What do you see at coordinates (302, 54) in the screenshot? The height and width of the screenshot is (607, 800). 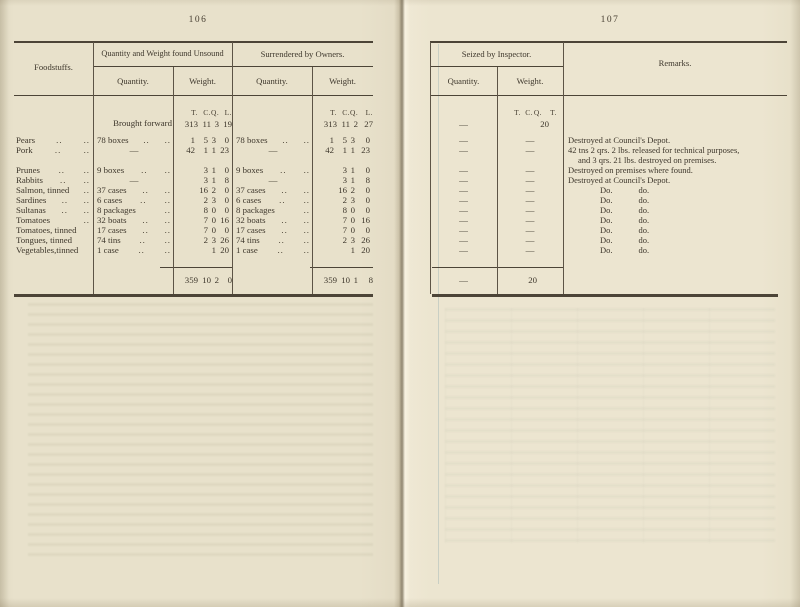 I see `group-header-surrendered: Surrendered by Owners.` at bounding box center [302, 54].